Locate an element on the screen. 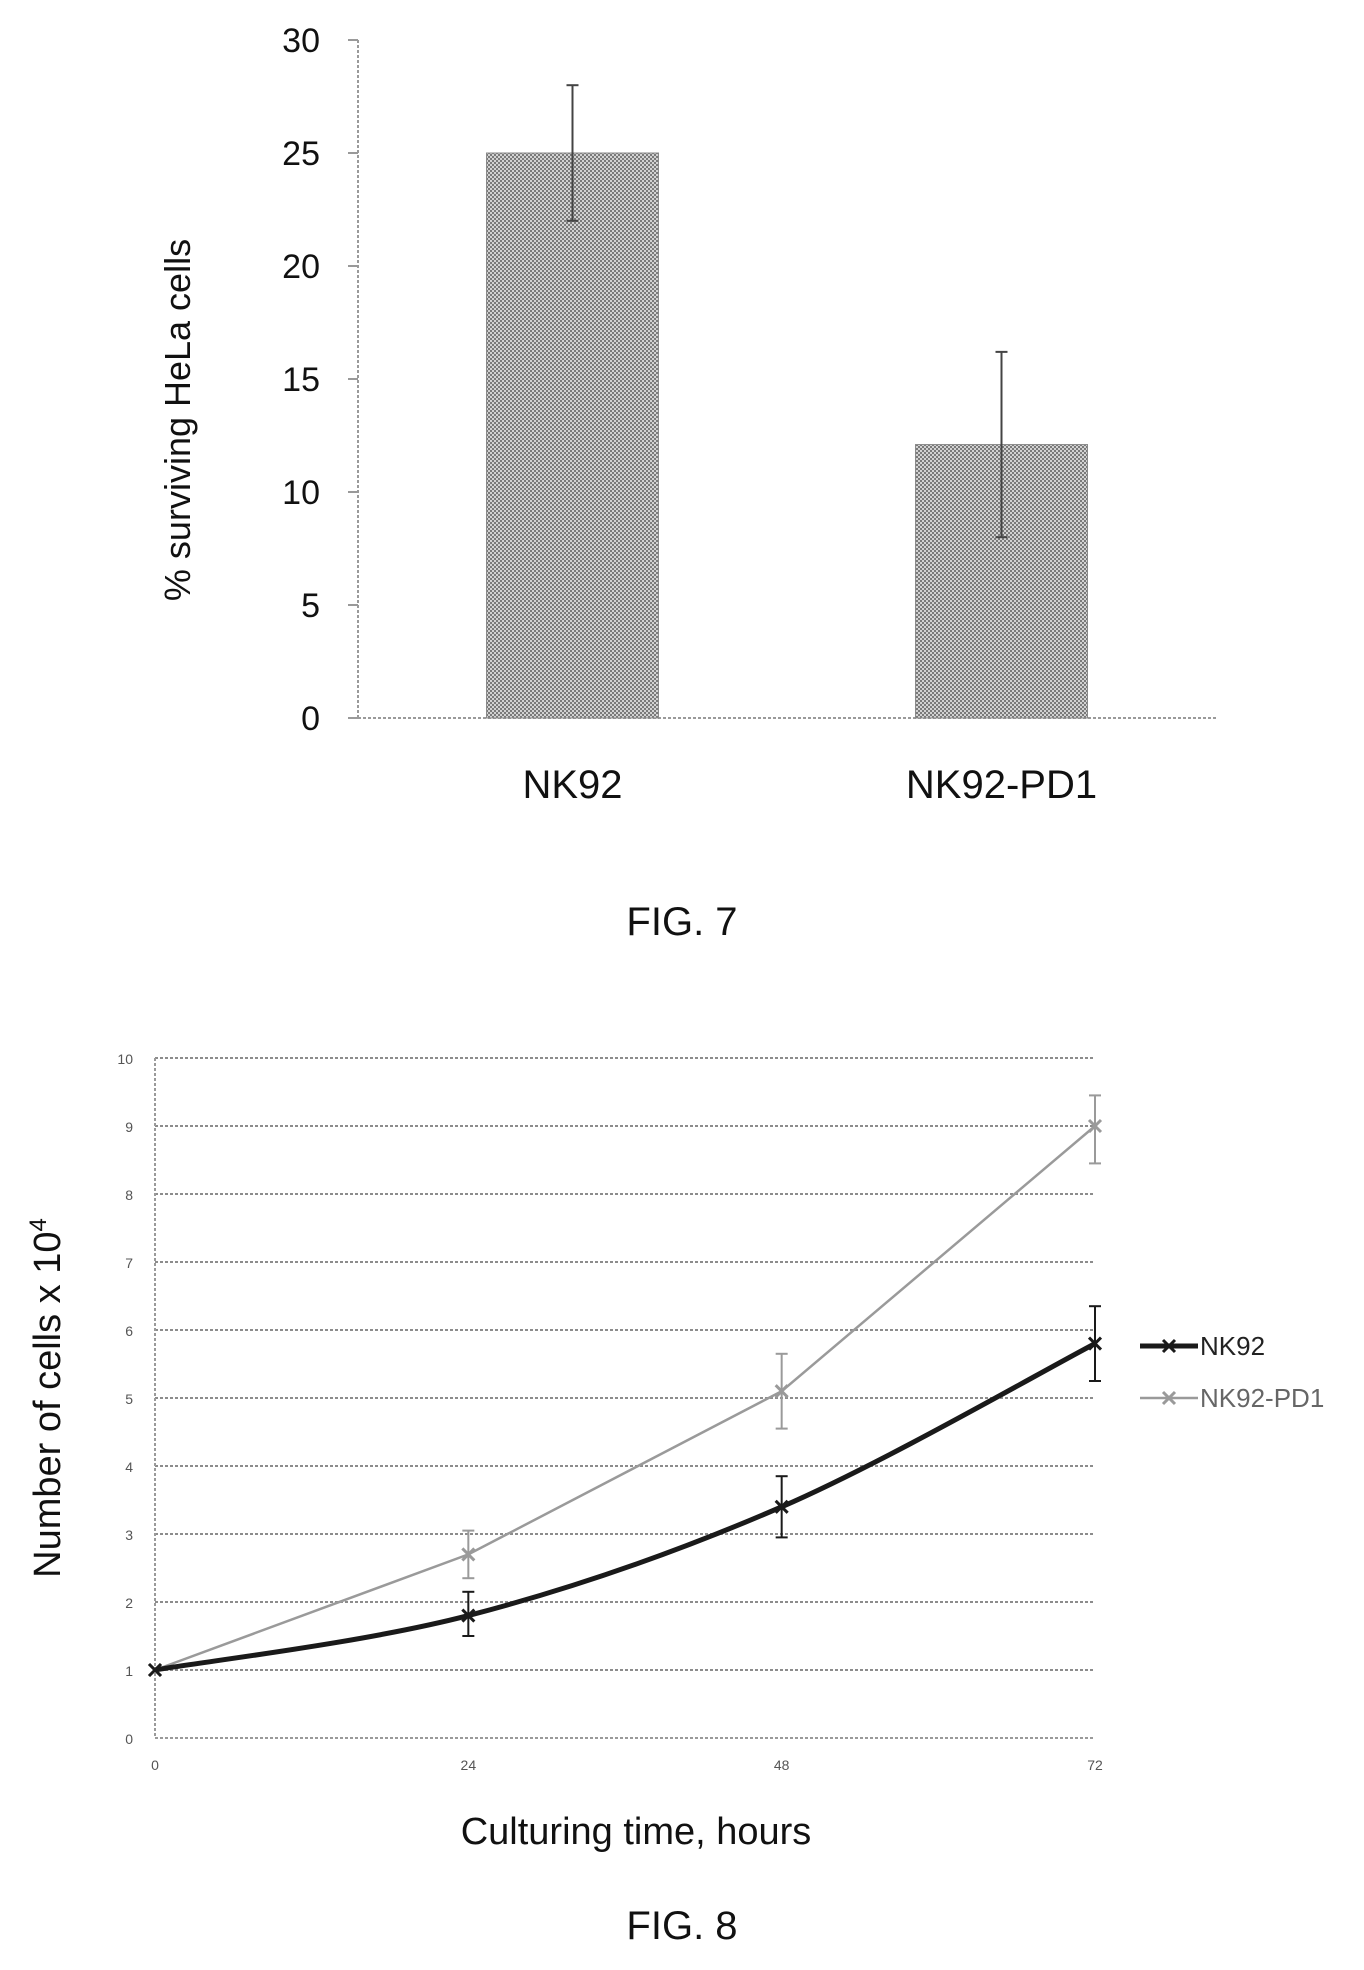 This screenshot has width=1364, height=1970. bar is located at coordinates (572, 435).